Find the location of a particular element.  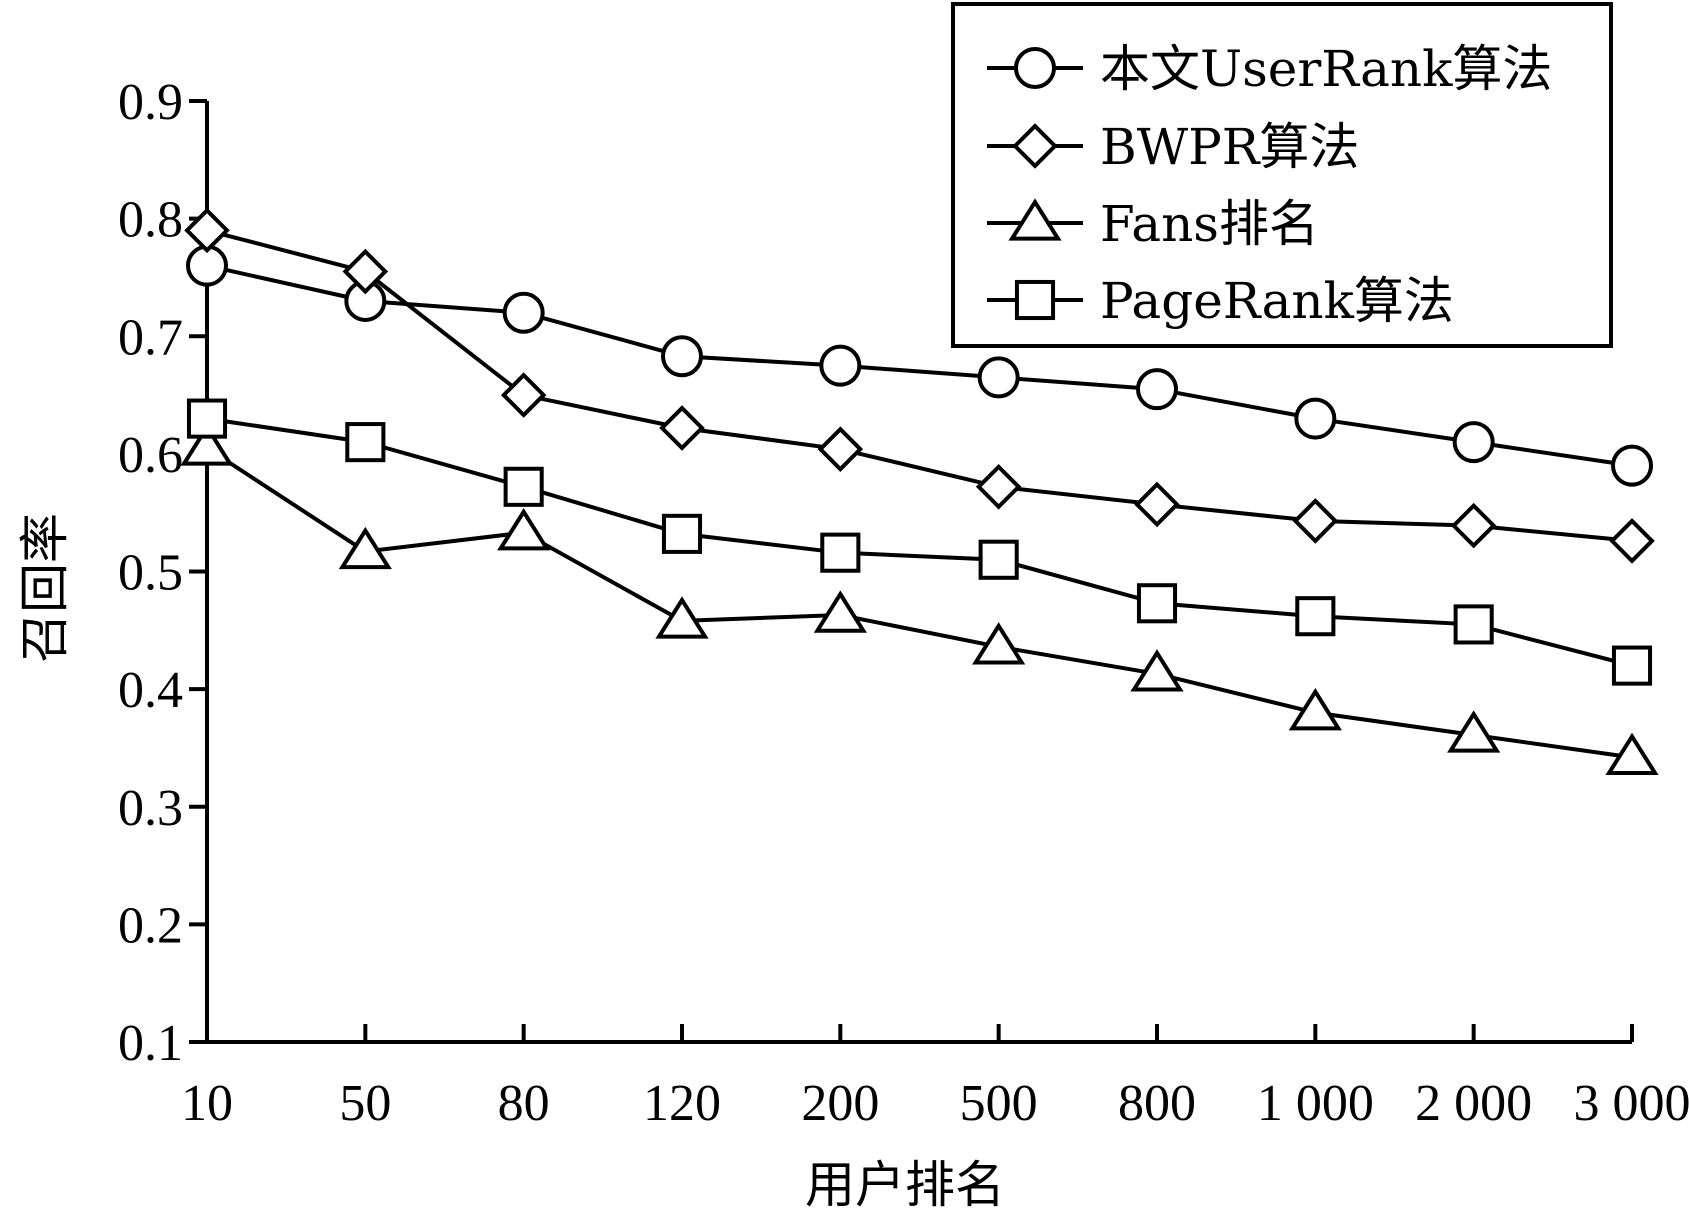

x-tick-label: 200 is located at coordinates (840, 1103).